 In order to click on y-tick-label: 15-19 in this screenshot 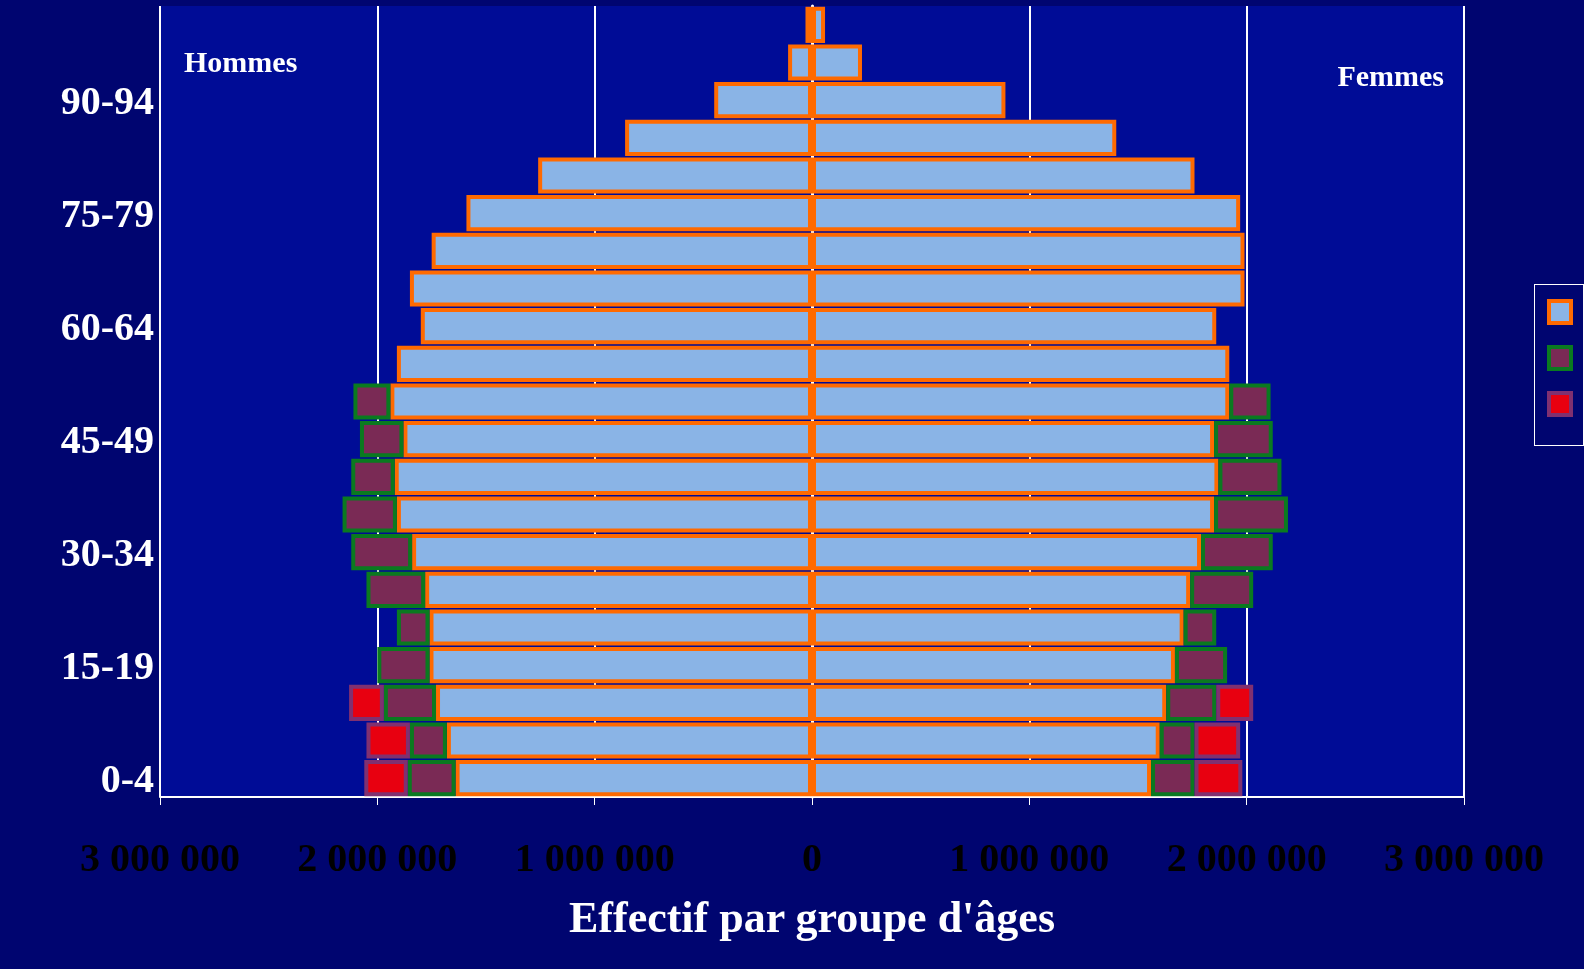, I will do `click(107, 665)`.